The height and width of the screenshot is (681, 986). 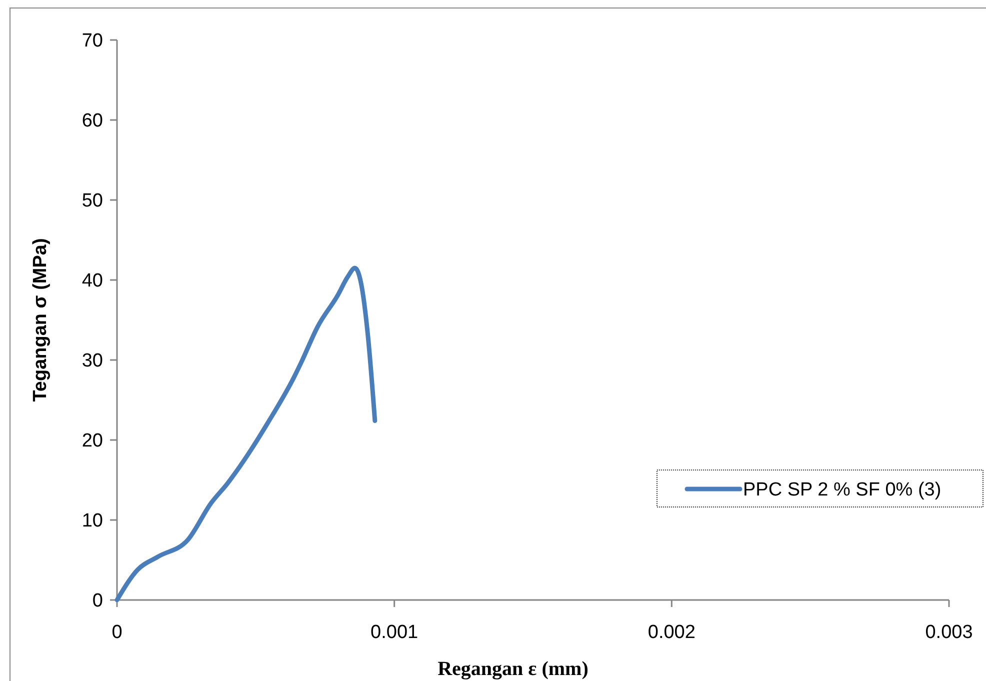 What do you see at coordinates (92, 41) in the screenshot?
I see `y-tick-label: 70` at bounding box center [92, 41].